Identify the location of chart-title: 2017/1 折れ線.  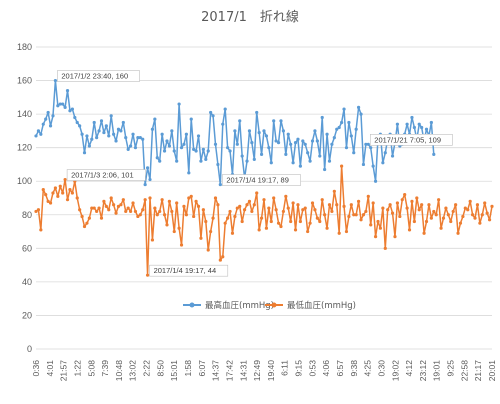
(250, 17).